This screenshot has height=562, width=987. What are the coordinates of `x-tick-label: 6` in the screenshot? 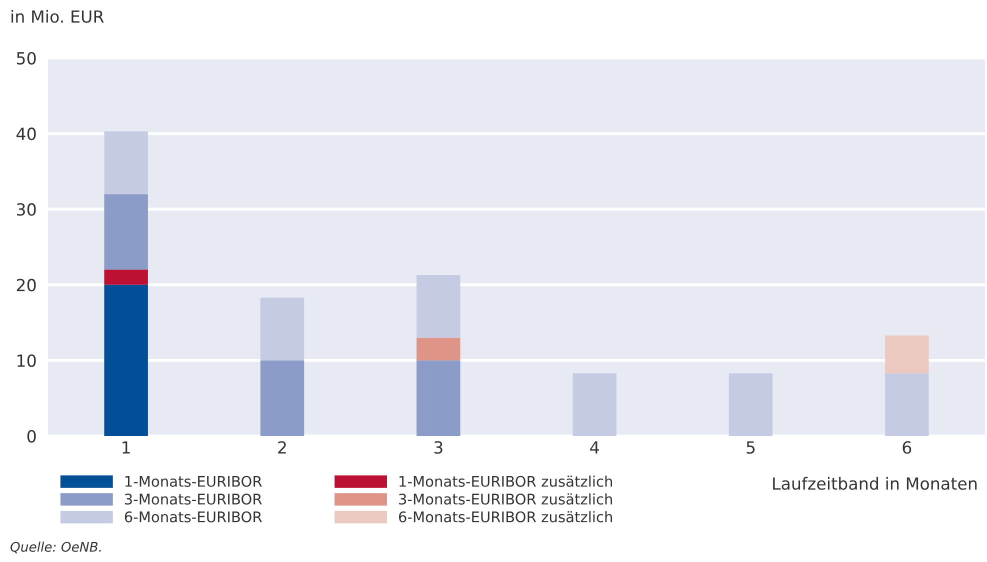 It's located at (907, 447).